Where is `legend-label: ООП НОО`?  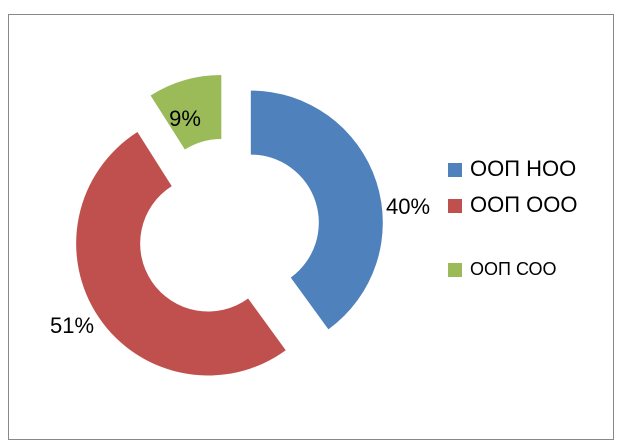 legend-label: ООП НОО is located at coordinates (523, 168).